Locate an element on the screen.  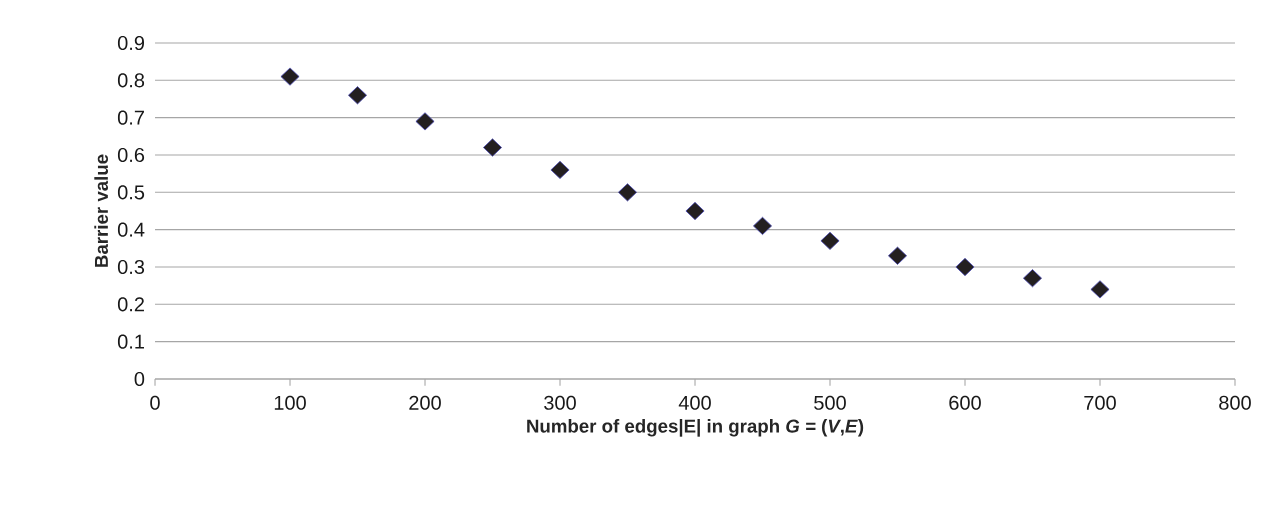
y-axis-title: Barrier value is located at coordinates (101, 210).